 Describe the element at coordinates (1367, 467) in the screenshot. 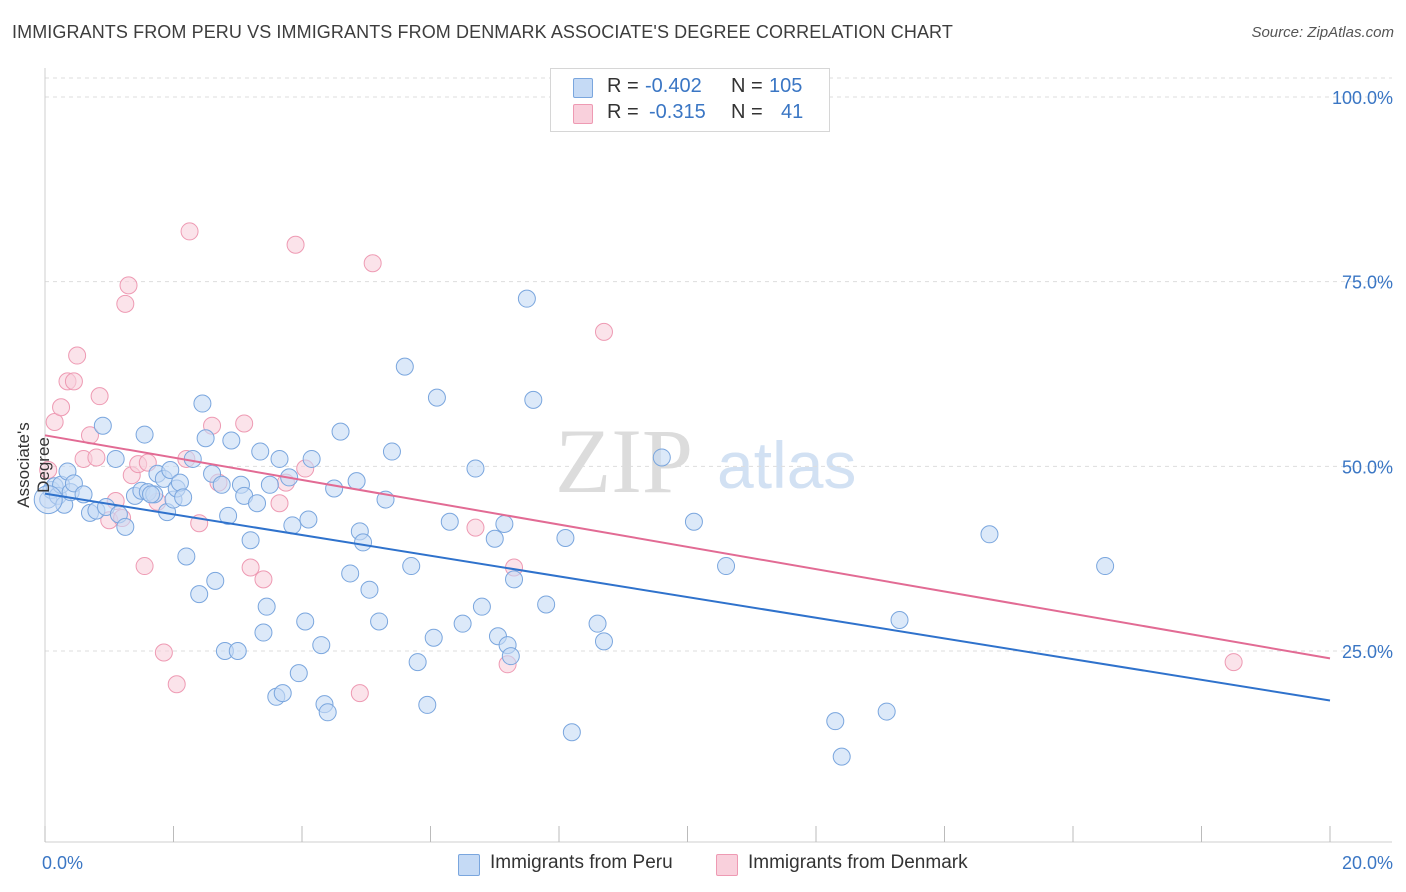

I see `y-tick-label: 50.0%` at that location.